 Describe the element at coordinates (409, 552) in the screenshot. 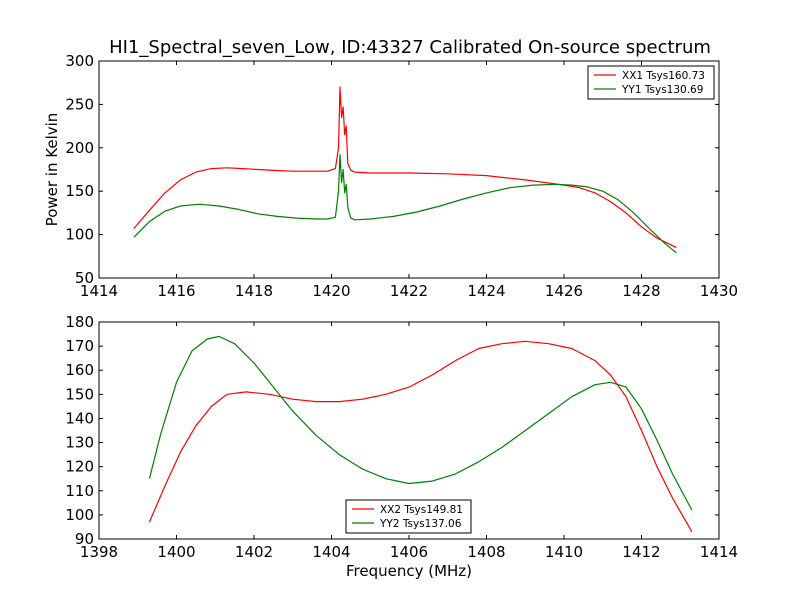

I see `x-tick-label: 1406` at that location.